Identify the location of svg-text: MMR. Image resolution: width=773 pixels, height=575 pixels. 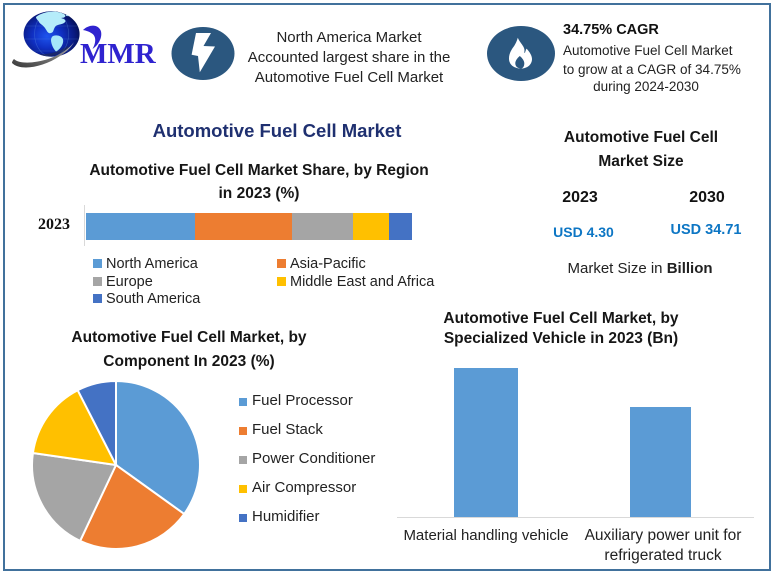
(118, 54).